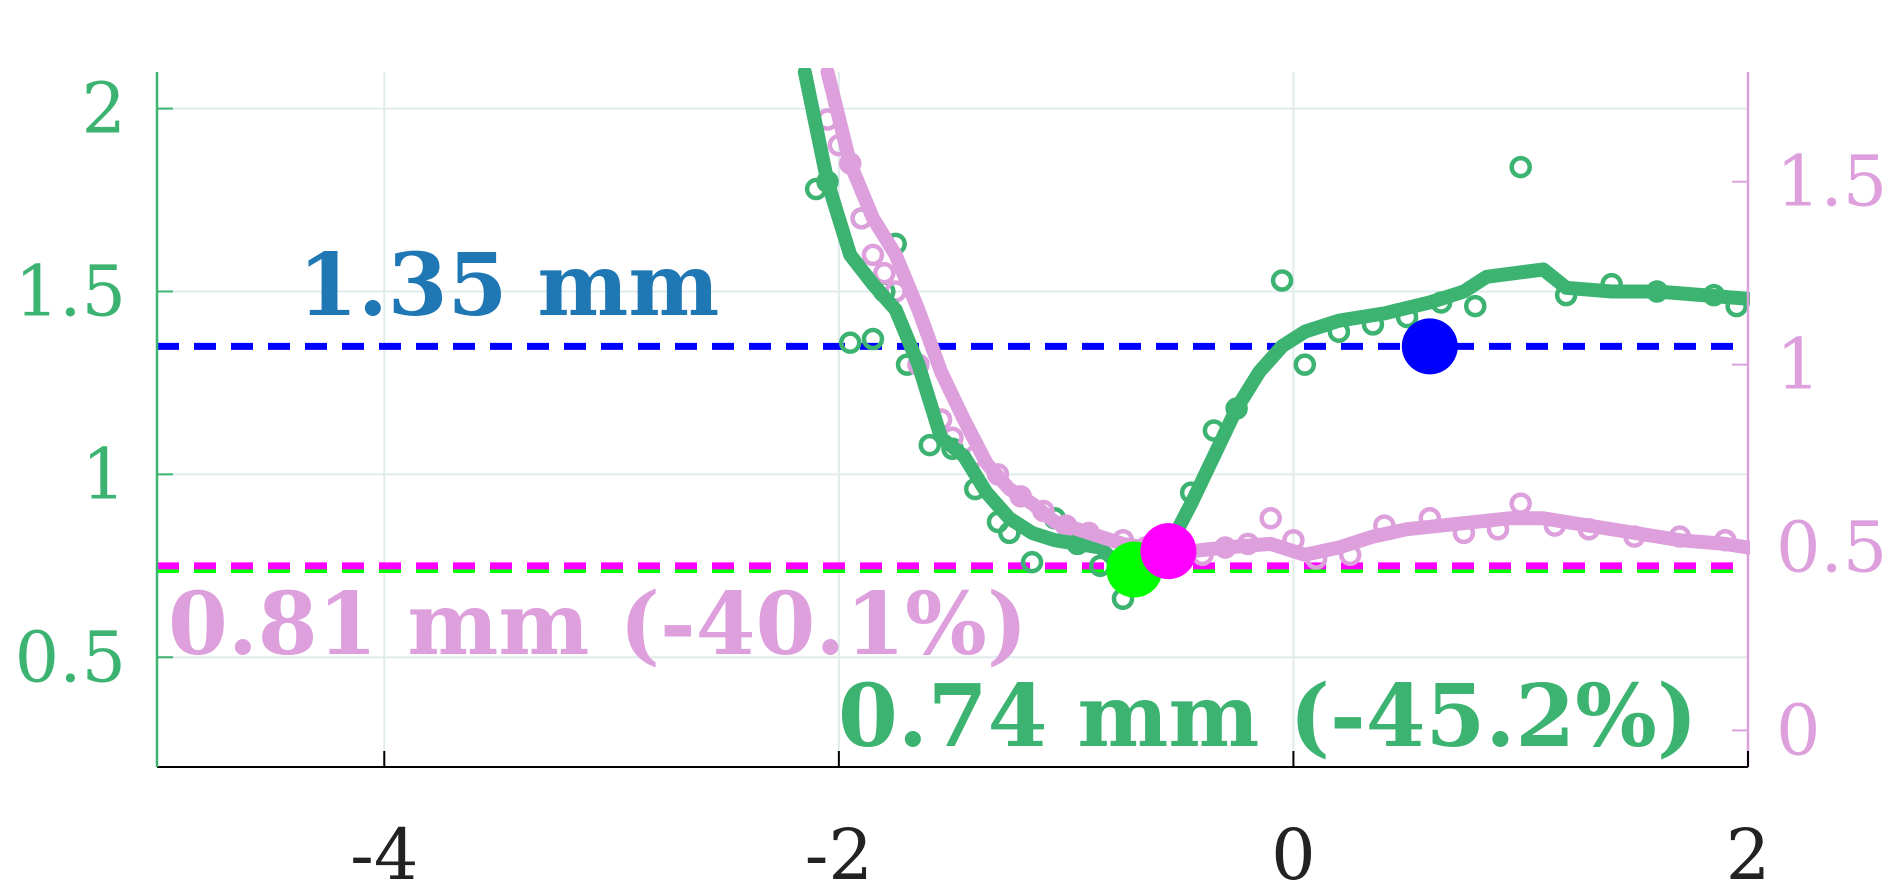 The image size is (1903, 885). Describe the element at coordinates (598, 624) in the screenshot. I see `annotation-pink-min: 0.81 mm (-40.1%)` at that location.